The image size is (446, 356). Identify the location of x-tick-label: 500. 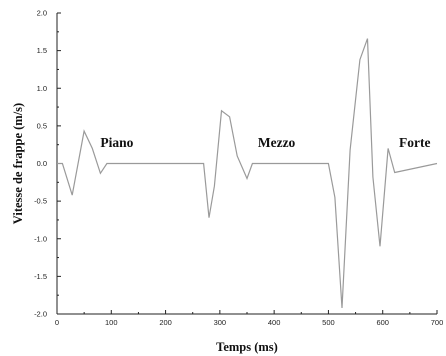
(328, 322).